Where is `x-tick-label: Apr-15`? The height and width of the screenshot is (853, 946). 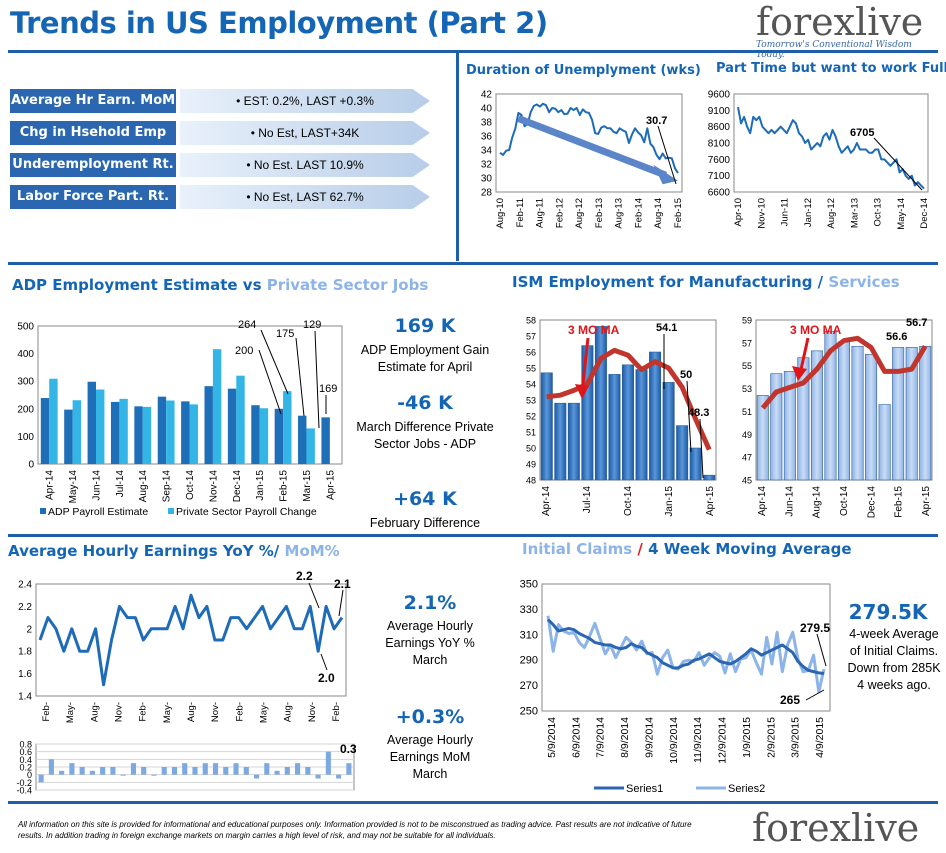
x-tick-label: Apr-15 is located at coordinates (710, 501).